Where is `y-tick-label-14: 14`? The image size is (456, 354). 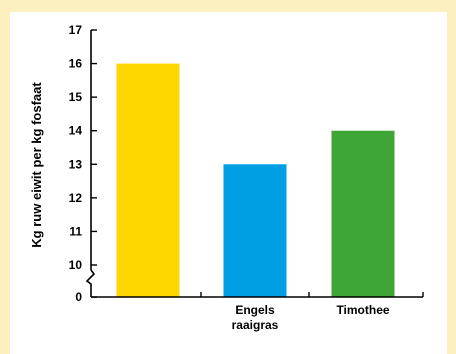 y-tick-label-14: 14 is located at coordinates (76, 131).